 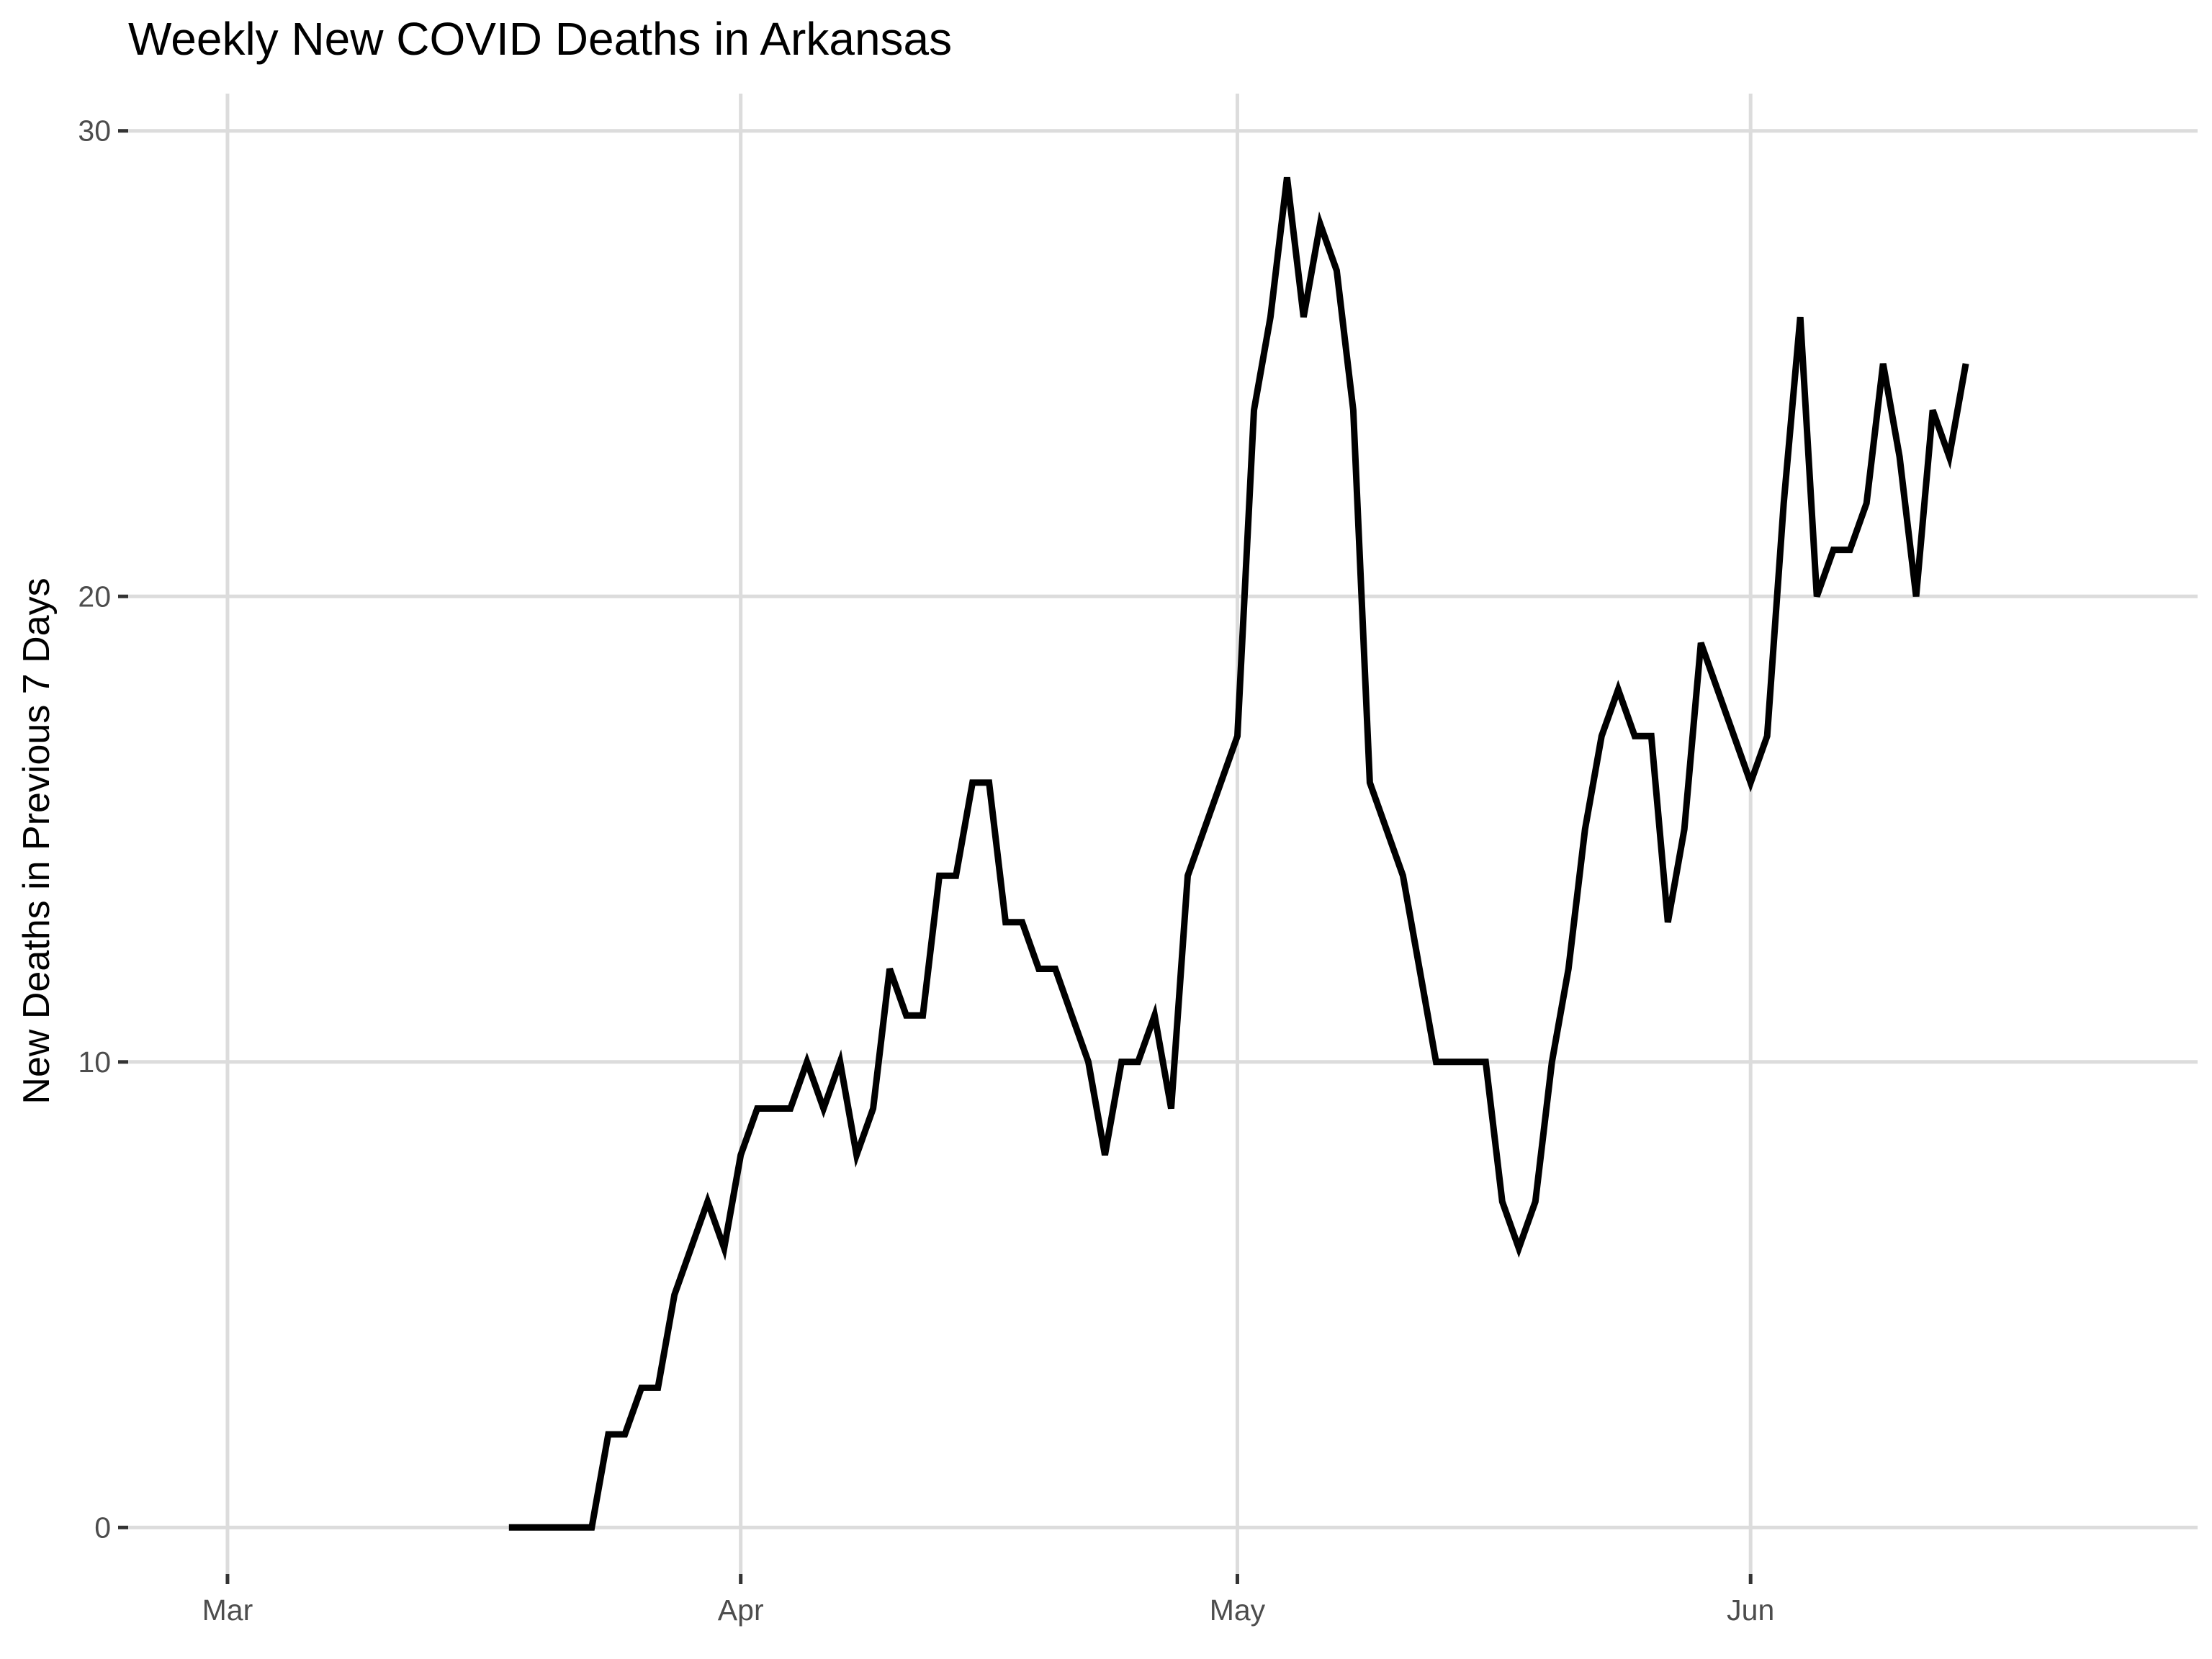 What do you see at coordinates (741, 1610) in the screenshot?
I see `x-tick-label: Apr` at bounding box center [741, 1610].